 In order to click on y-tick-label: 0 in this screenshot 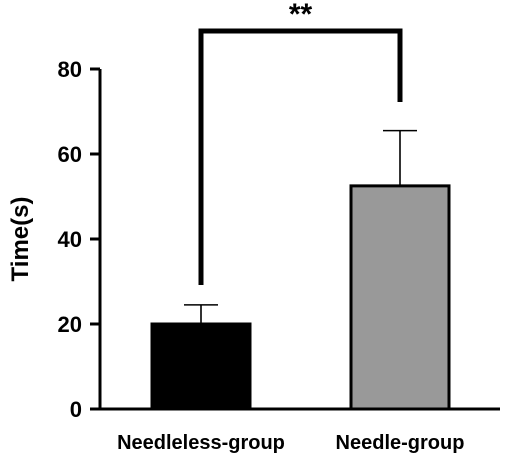, I will do `click(76, 409)`.